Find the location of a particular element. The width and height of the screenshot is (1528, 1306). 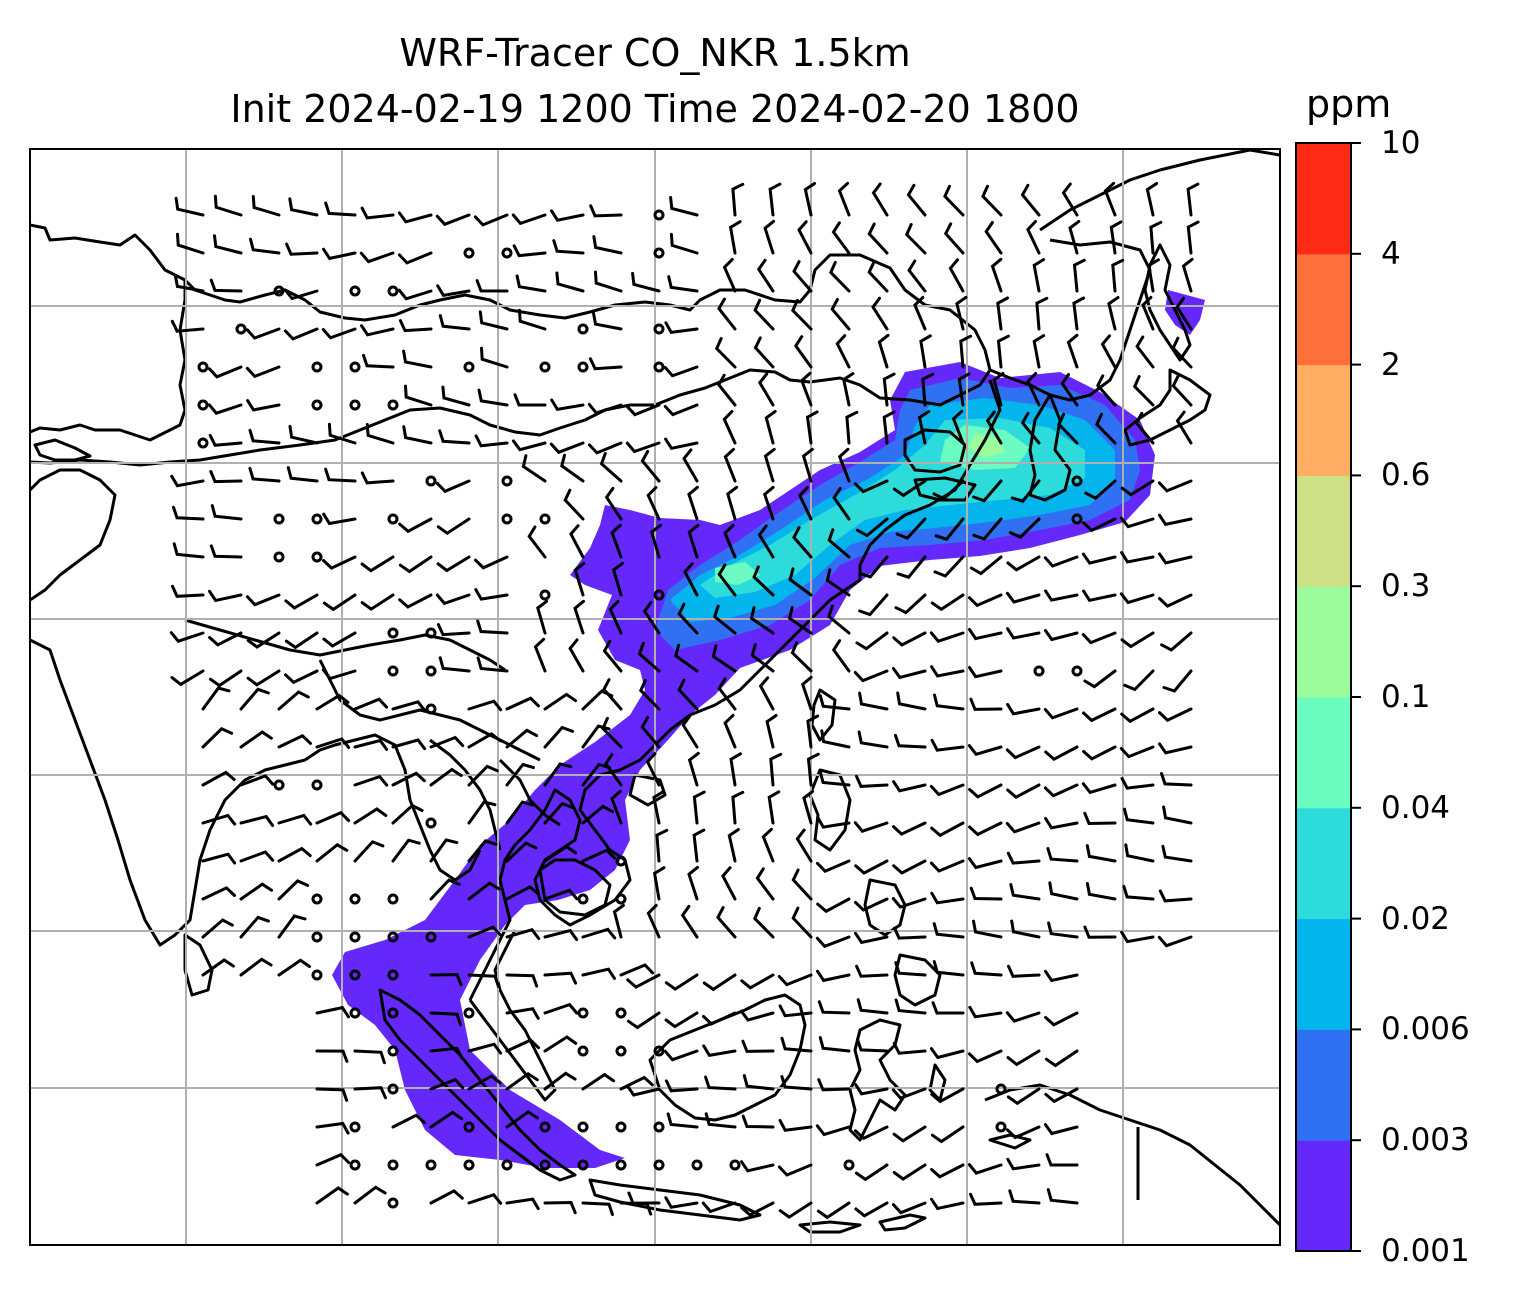

coastline-northwest-border is located at coordinates (511, 310).